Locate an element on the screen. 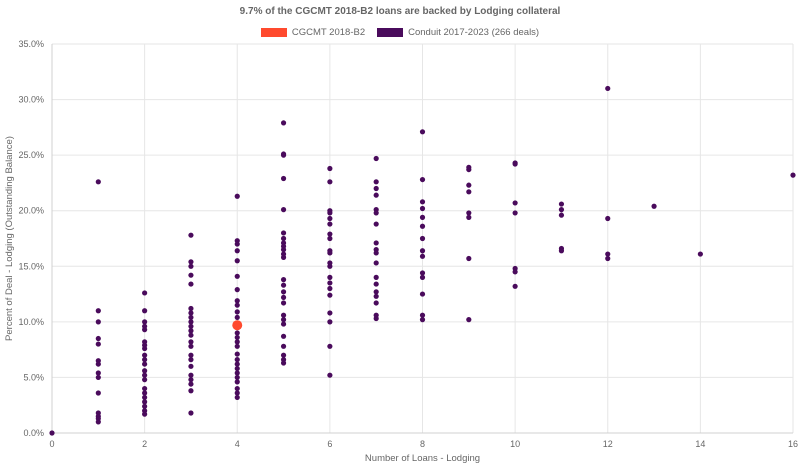  x-tick-label: 2 is located at coordinates (144, 444).